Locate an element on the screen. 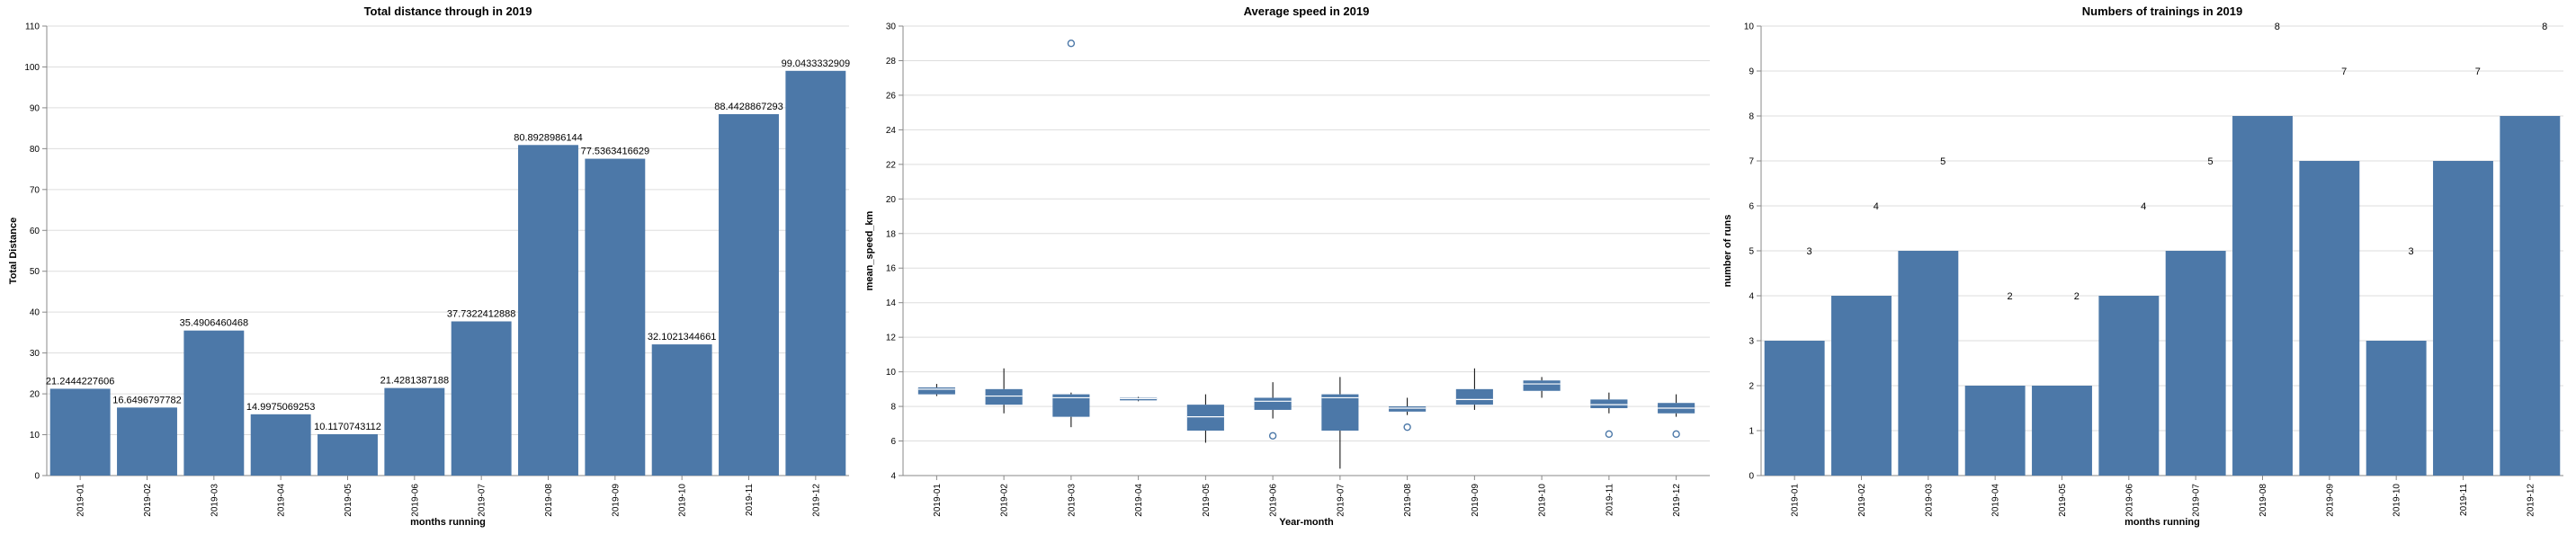  y-tick-label: 90 is located at coordinates (35, 108).